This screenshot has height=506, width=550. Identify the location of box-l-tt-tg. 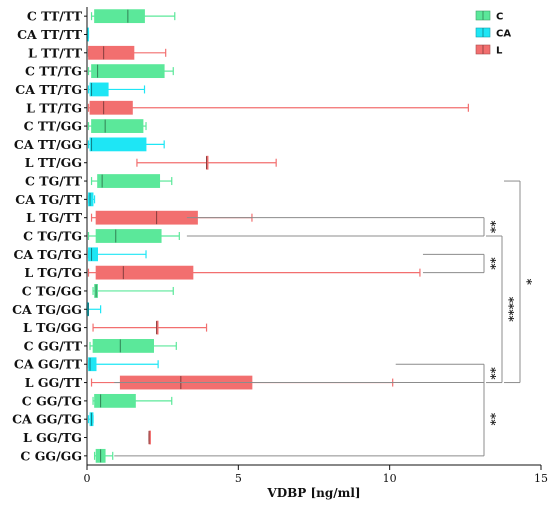
(278, 107).